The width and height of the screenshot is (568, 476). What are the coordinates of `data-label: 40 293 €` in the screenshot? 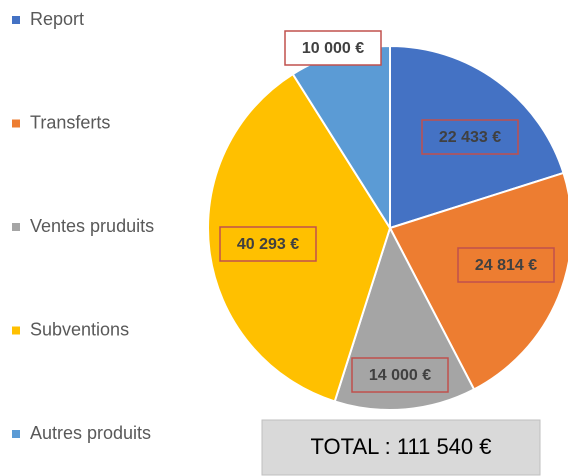 It's located at (268, 244).